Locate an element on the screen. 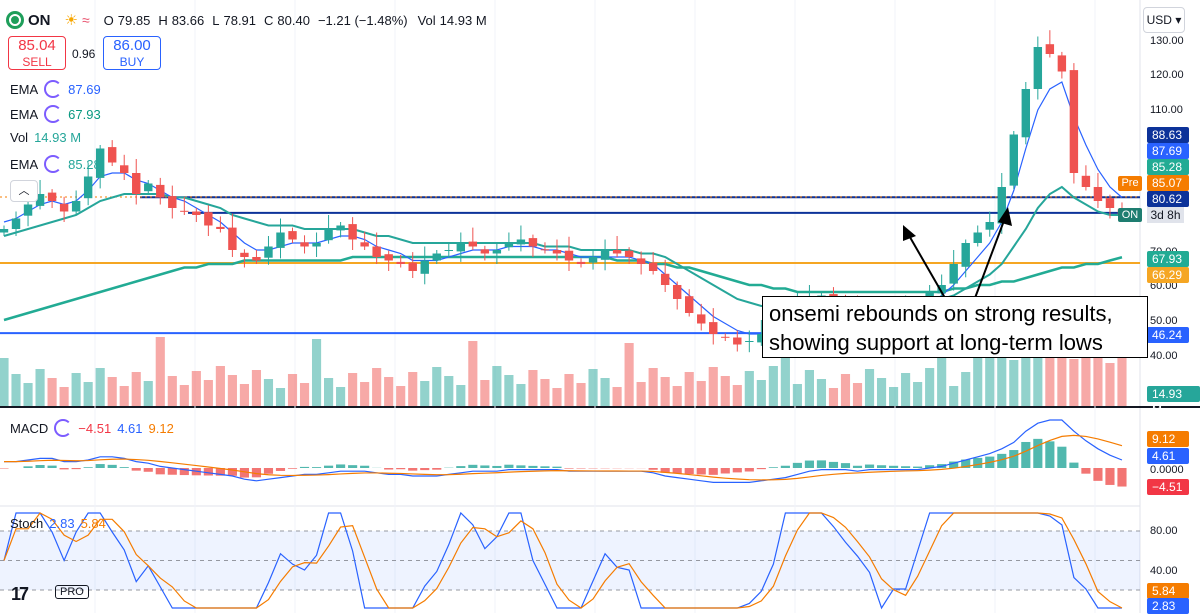 Image resolution: width=1200 pixels, height=614 pixels. annotation-line-2: showing support at long-term lows is located at coordinates (958, 342).